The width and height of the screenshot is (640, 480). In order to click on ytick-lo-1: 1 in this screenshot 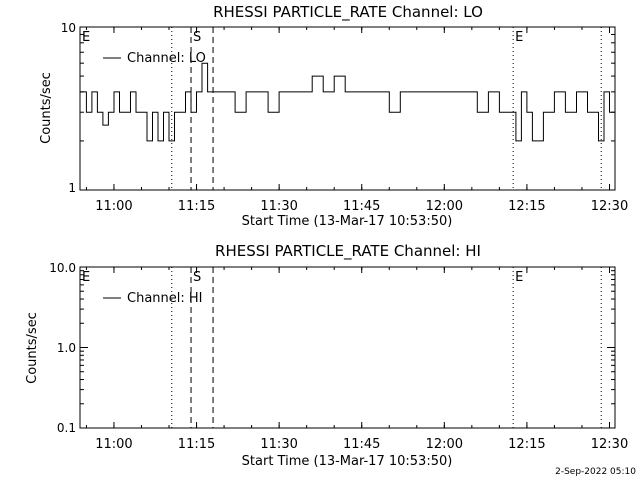, I will do `click(72, 188)`.